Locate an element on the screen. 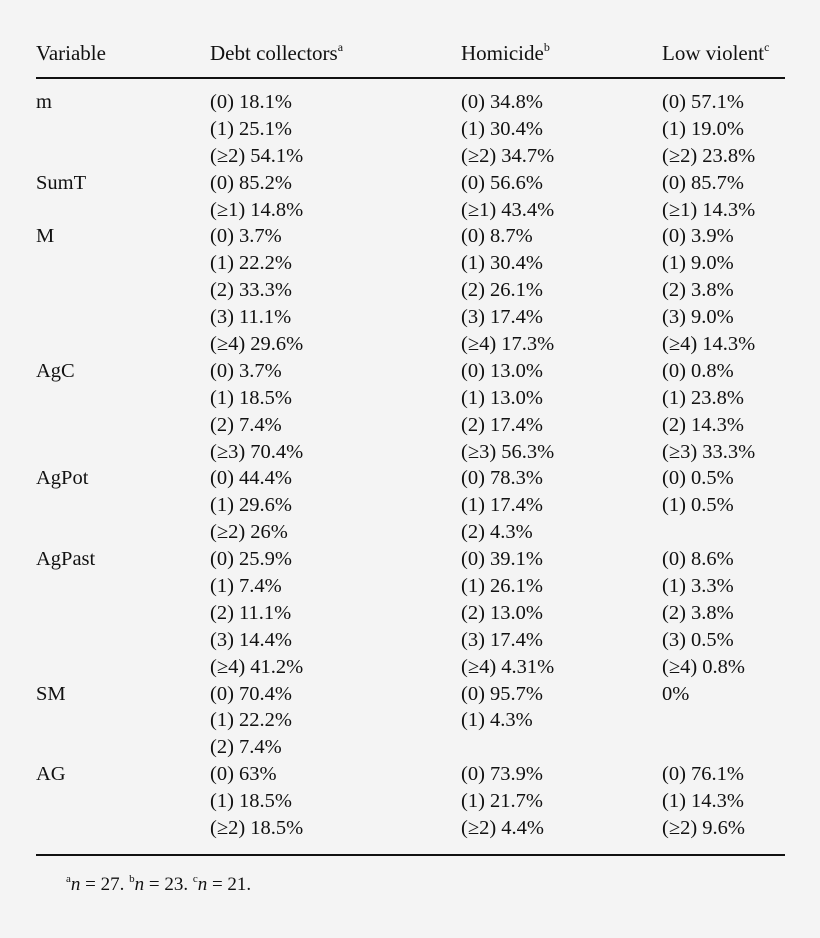 This screenshot has height=938, width=820. table-row: M (0) 3.7% (0) 8.7% (0) 3.9% is located at coordinates (410, 236).